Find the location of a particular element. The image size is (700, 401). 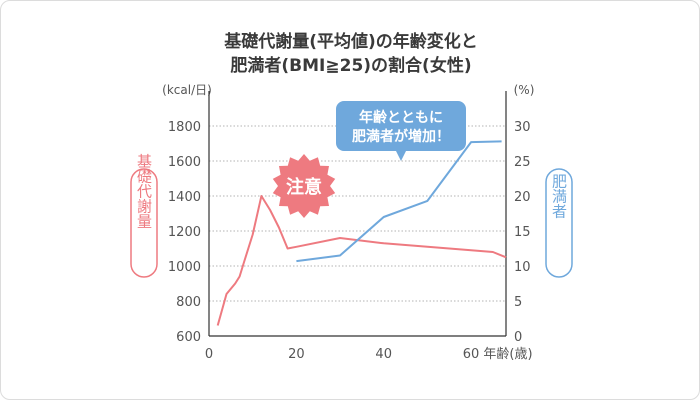

callout-pointer is located at coordinates (401, 156).